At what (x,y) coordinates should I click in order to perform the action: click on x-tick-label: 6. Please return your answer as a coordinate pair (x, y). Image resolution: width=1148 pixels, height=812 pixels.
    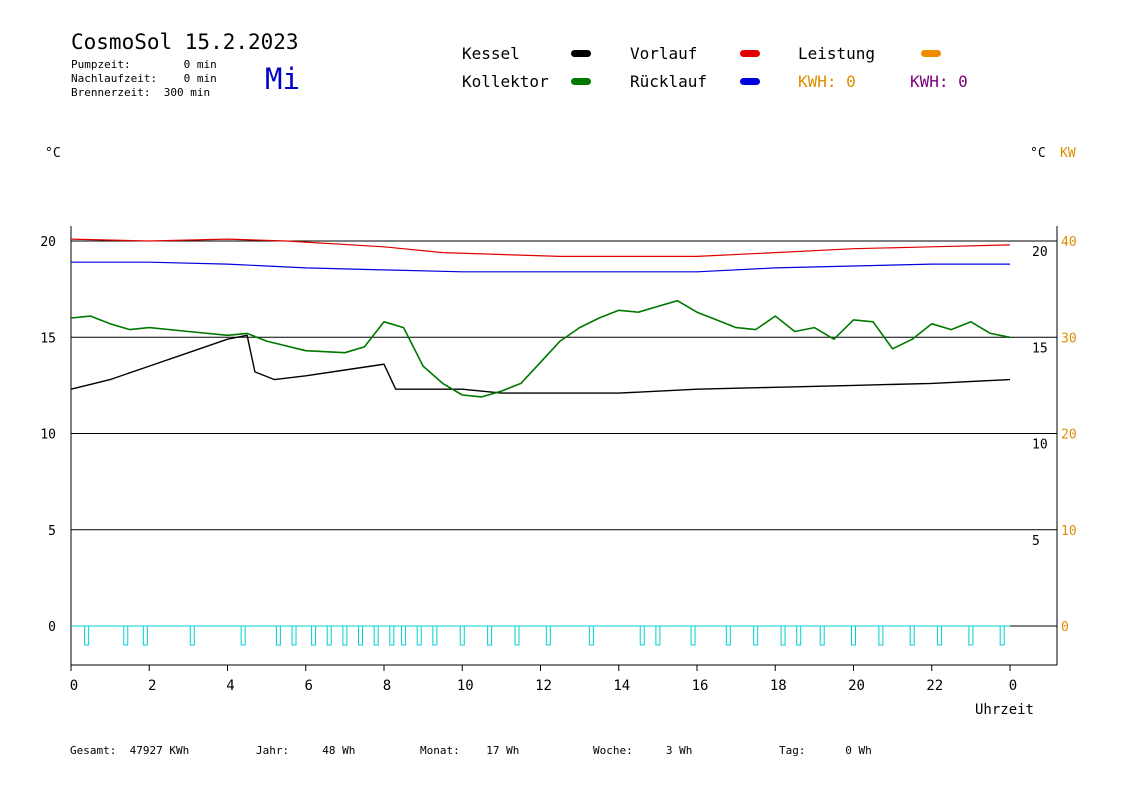
    Looking at the image, I should click on (309, 686).